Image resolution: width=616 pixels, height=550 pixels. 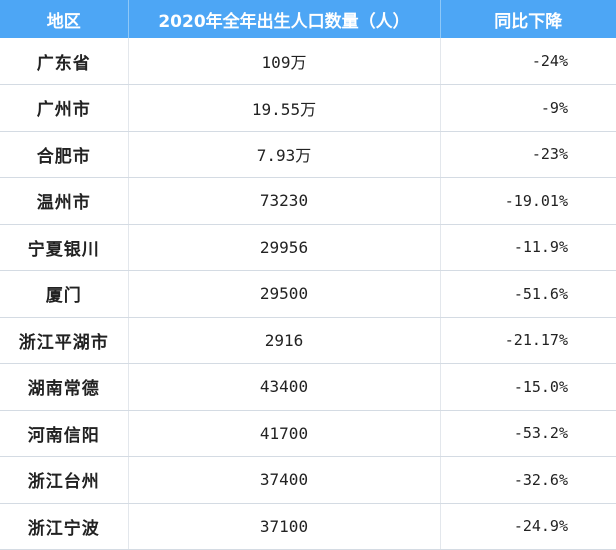 What do you see at coordinates (528, 294) in the screenshot?
I see `change-cell: -51.6%` at bounding box center [528, 294].